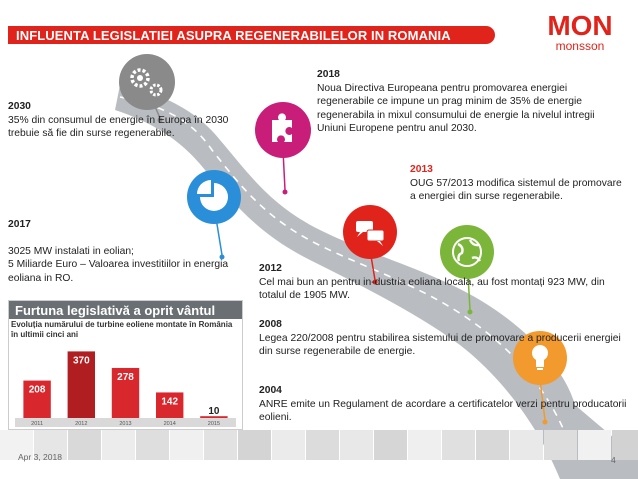 The width and height of the screenshot is (638, 479). What do you see at coordinates (467, 252) in the screenshot?
I see `globe-icon` at bounding box center [467, 252].